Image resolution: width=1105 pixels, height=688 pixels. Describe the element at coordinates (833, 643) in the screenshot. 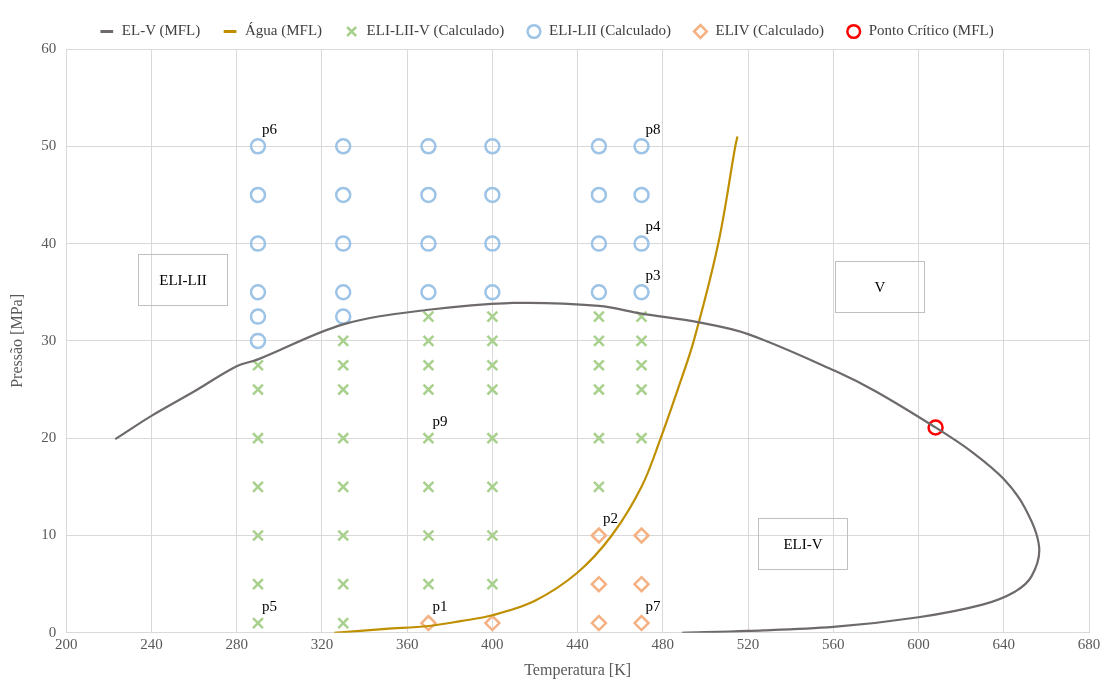

I see `x-tick-label: 560` at that location.